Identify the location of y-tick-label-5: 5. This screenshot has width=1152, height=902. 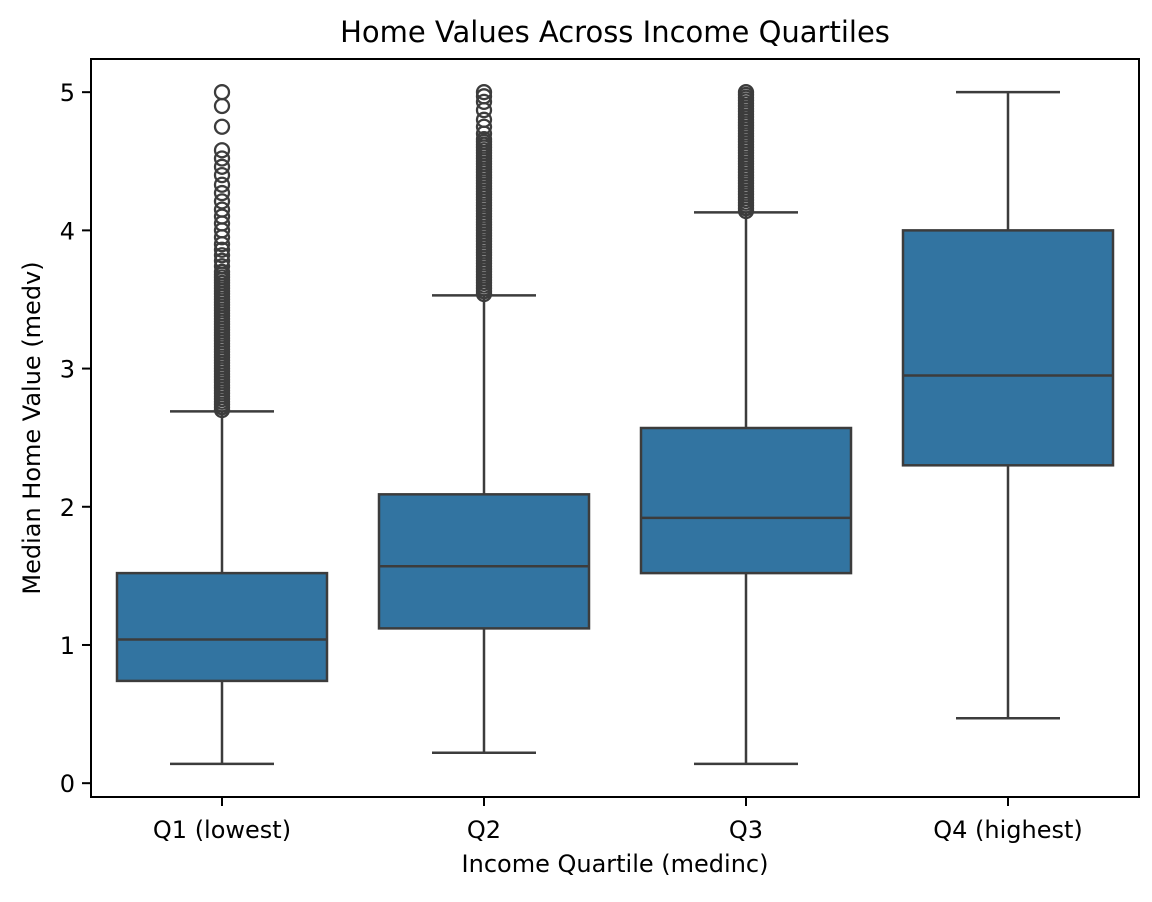
(67, 93).